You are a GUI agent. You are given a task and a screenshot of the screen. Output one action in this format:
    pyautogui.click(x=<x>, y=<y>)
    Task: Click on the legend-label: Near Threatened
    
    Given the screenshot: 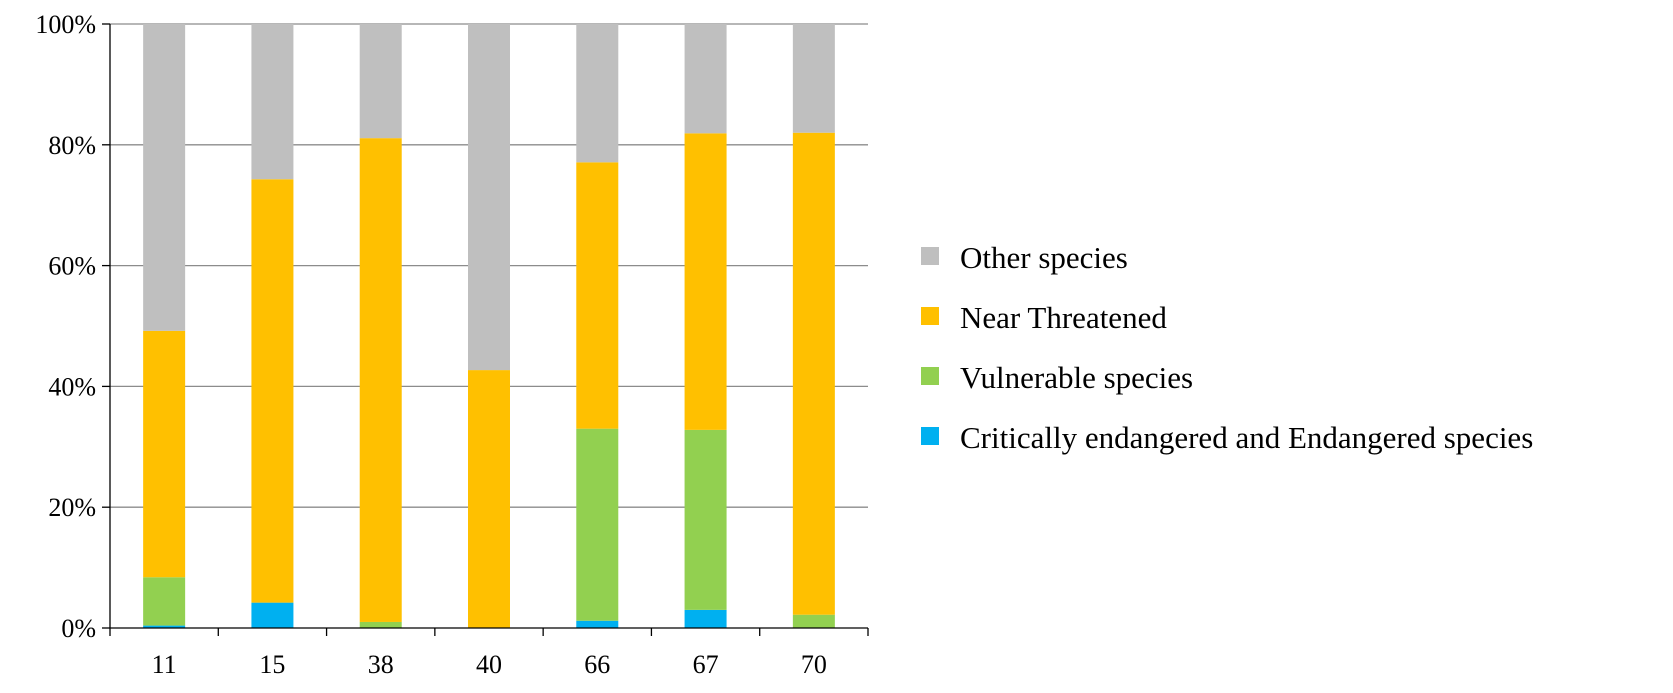 What is the action you would take?
    pyautogui.click(x=1063, y=317)
    